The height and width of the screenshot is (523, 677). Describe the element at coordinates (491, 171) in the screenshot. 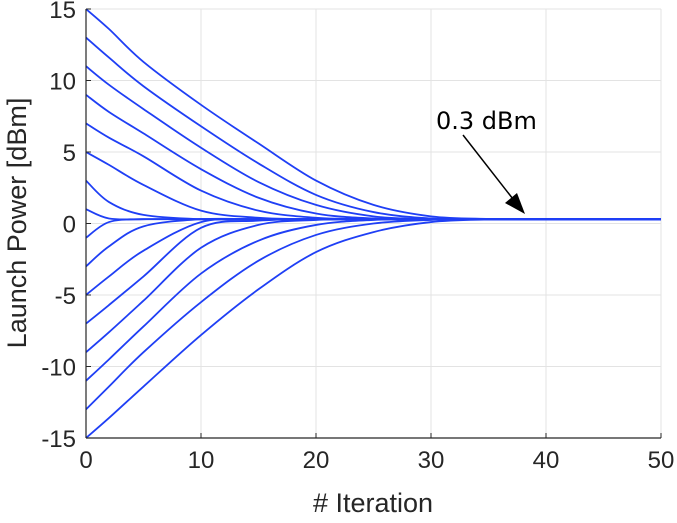

I see `annotation-arrow-shaft` at that location.